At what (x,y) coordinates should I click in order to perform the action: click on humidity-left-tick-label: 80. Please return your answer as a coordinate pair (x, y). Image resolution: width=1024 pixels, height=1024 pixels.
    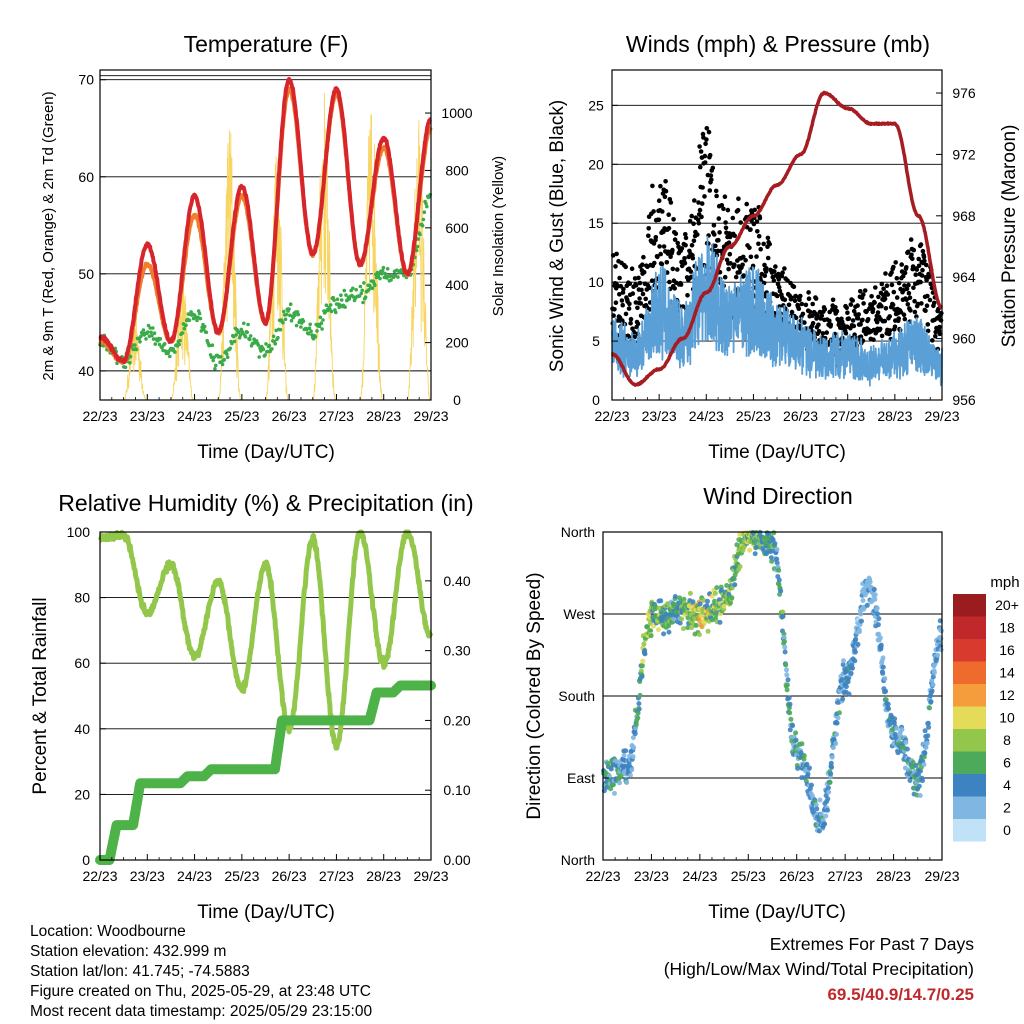
    Looking at the image, I should click on (82, 598).